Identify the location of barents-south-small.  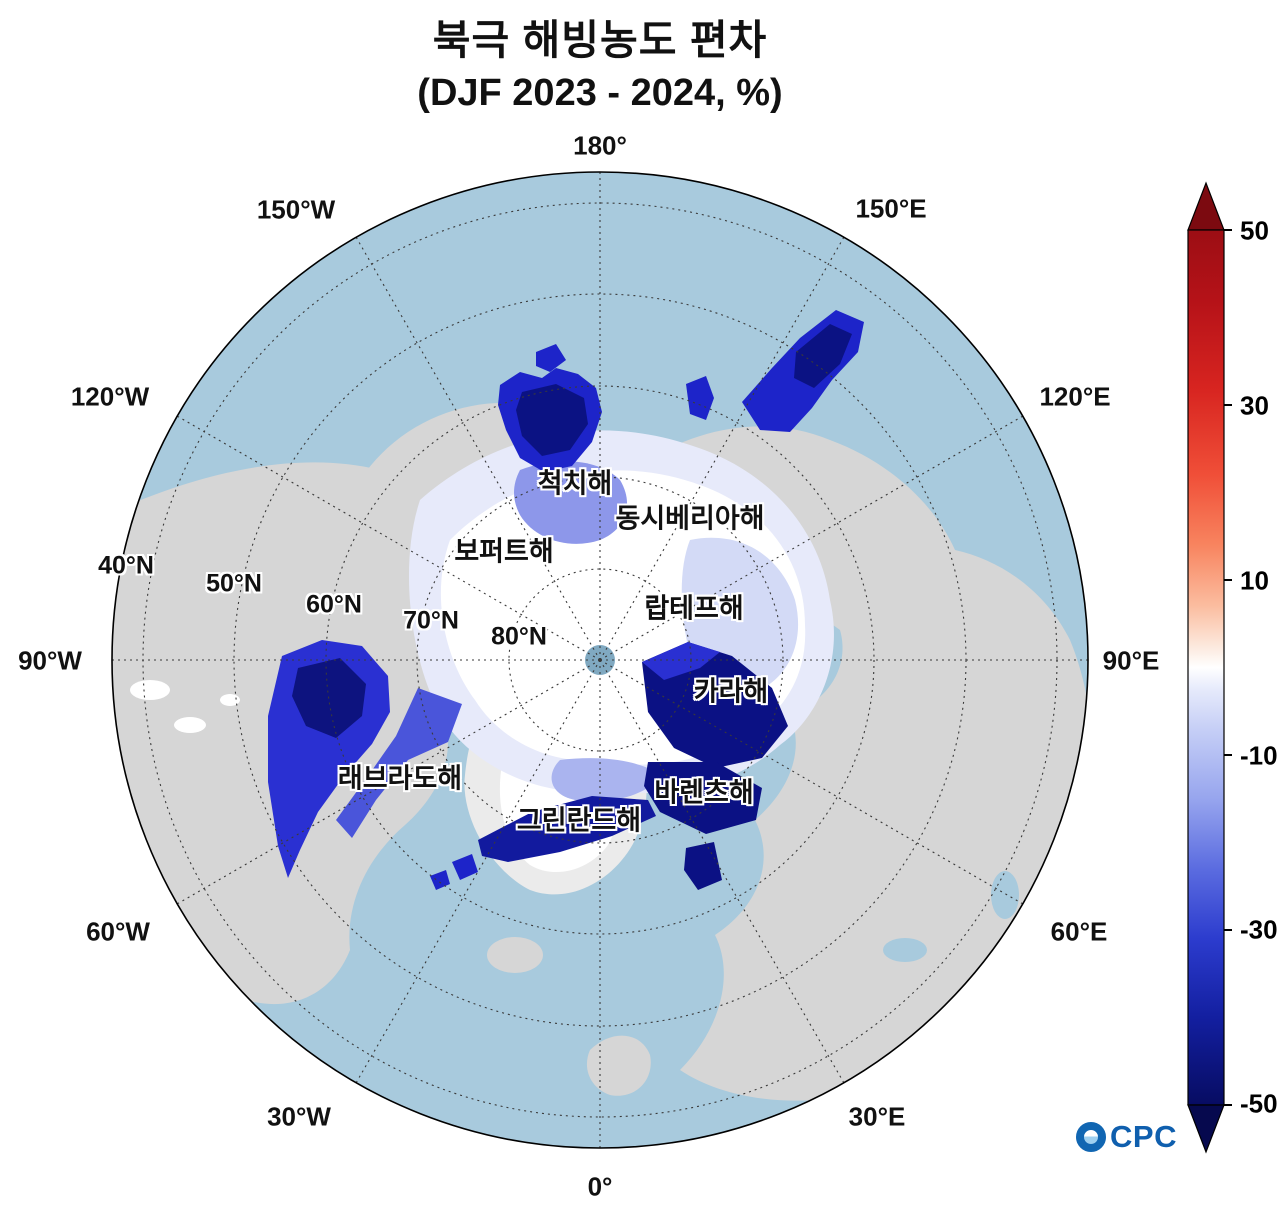
(703, 866).